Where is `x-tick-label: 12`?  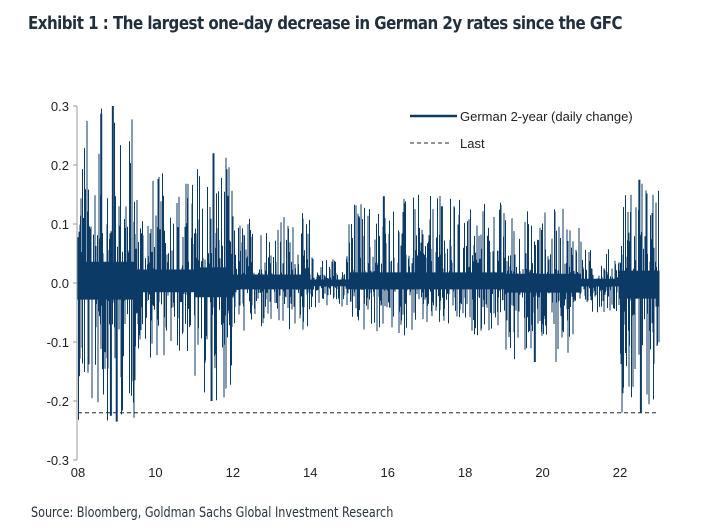 x-tick-label: 12 is located at coordinates (233, 472).